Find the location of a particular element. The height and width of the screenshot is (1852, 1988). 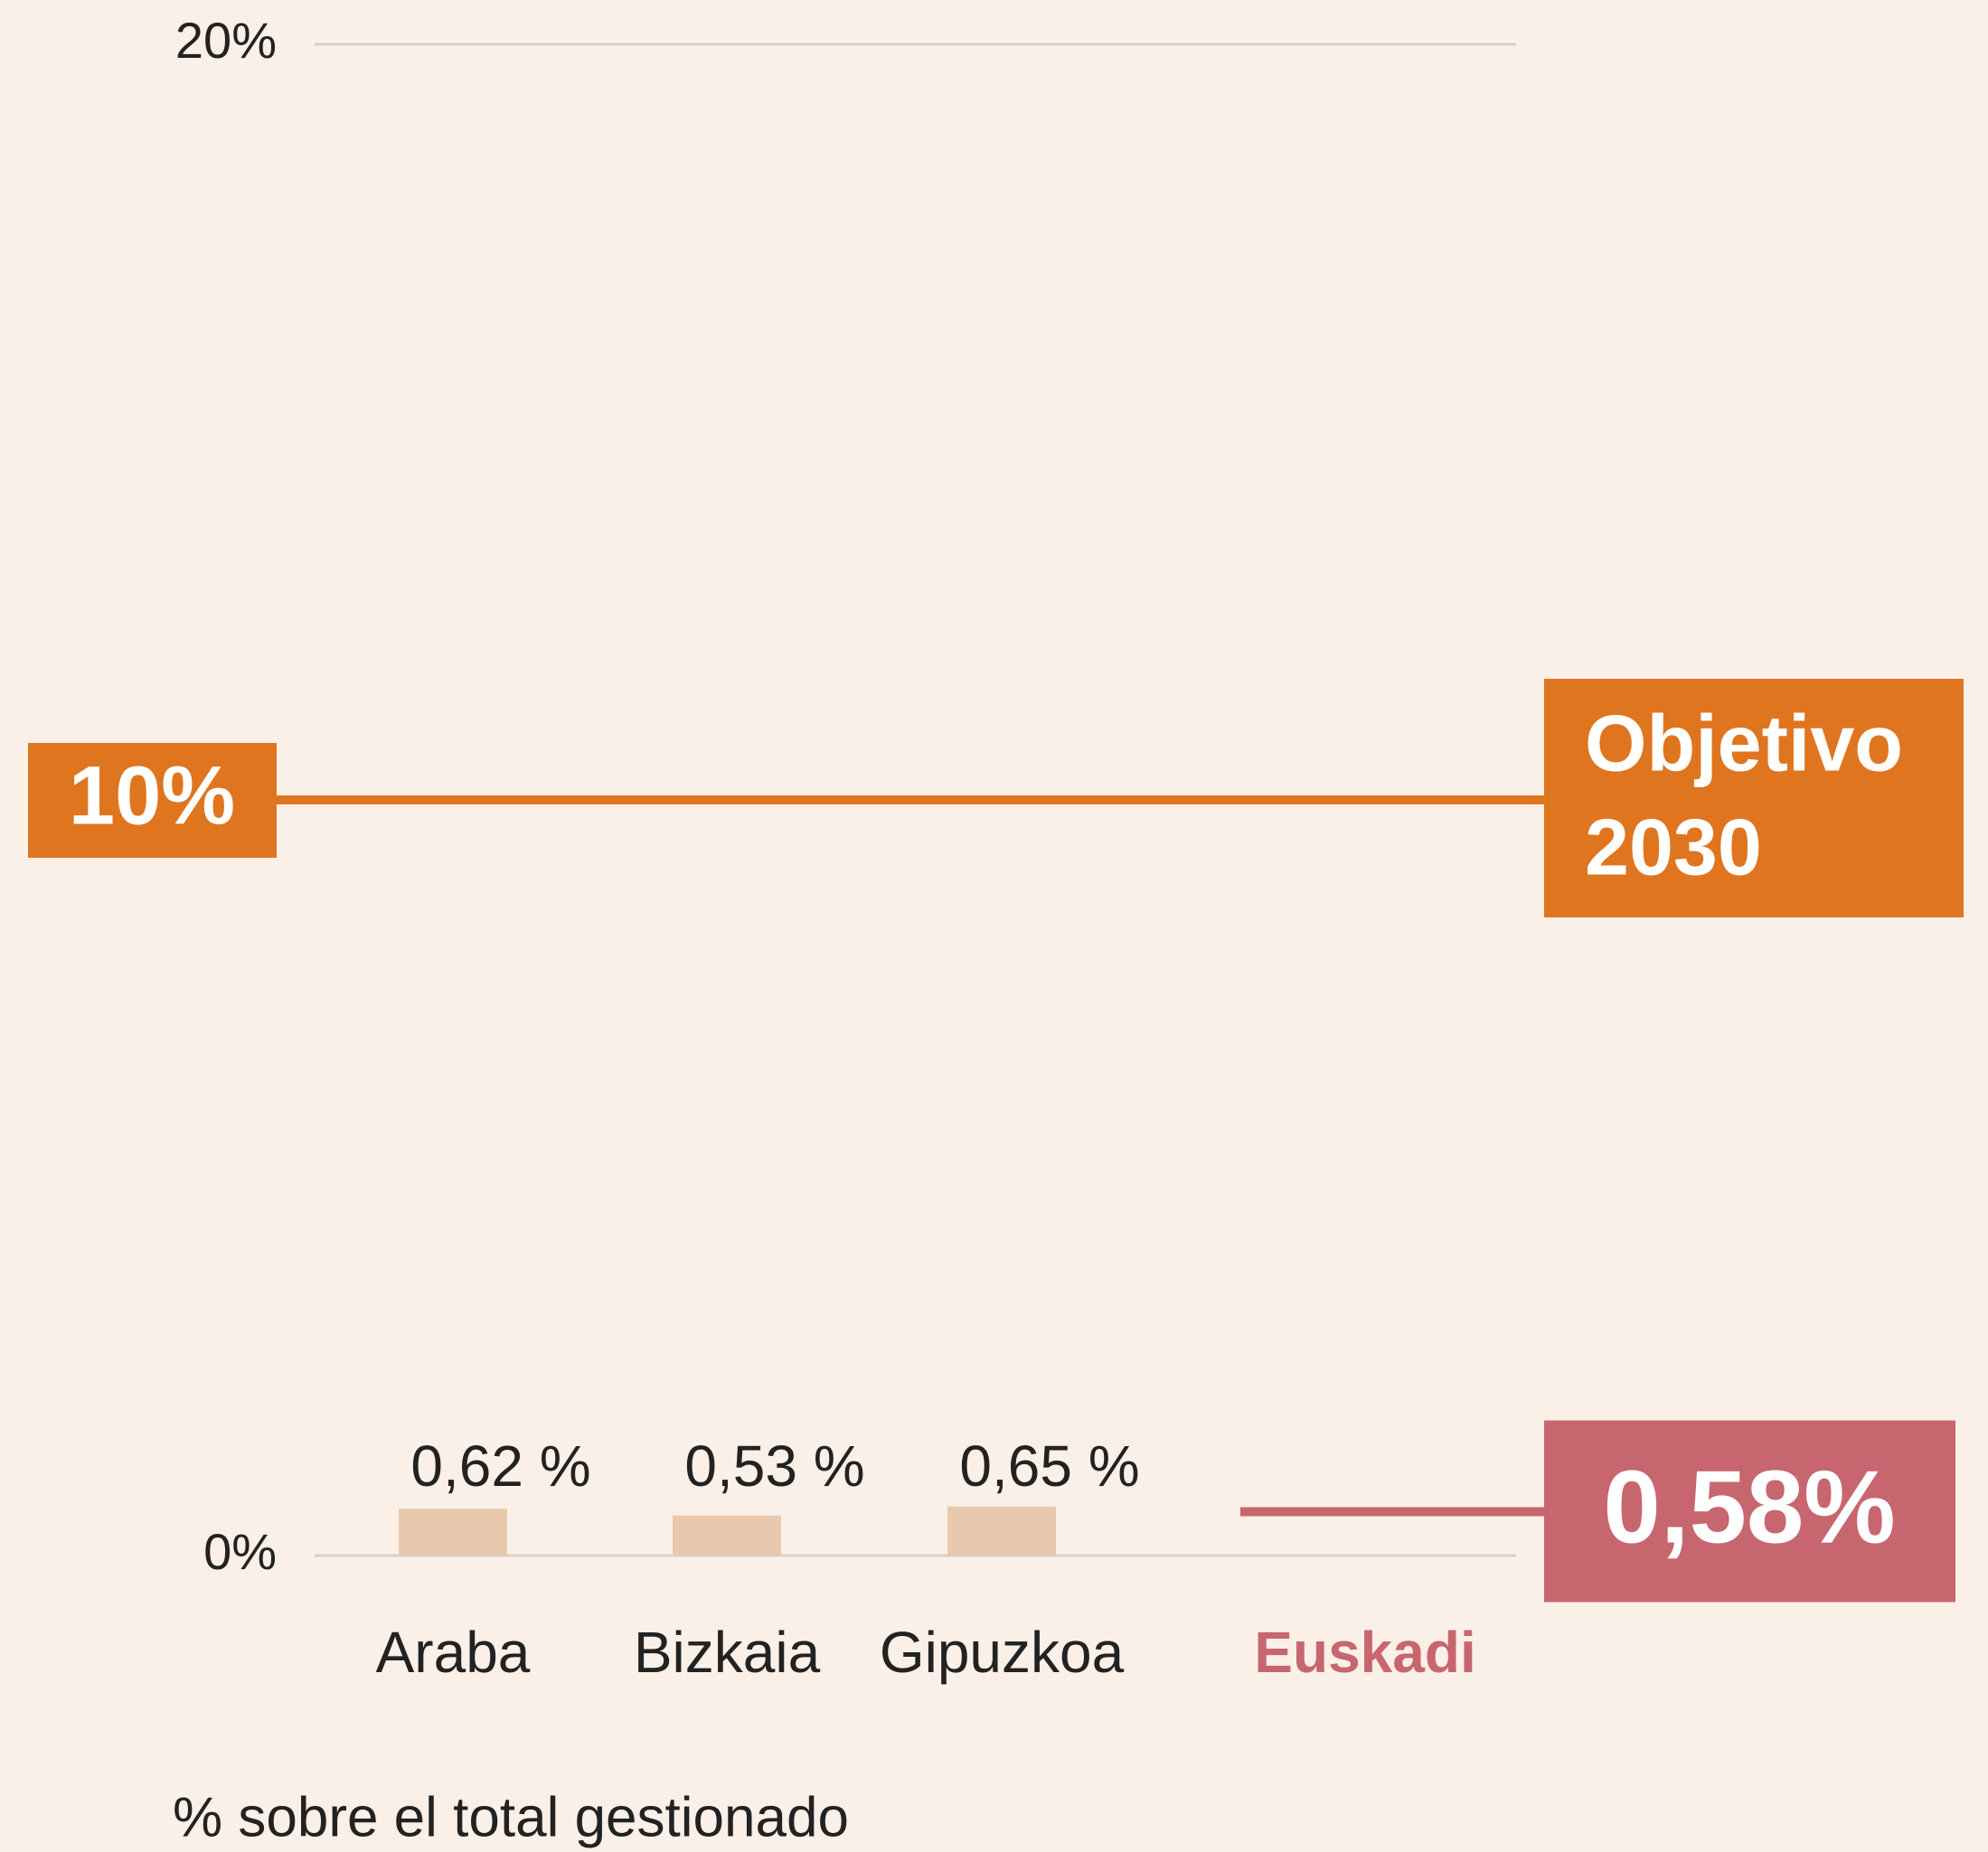

target-label: 10% is located at coordinates (152, 795).